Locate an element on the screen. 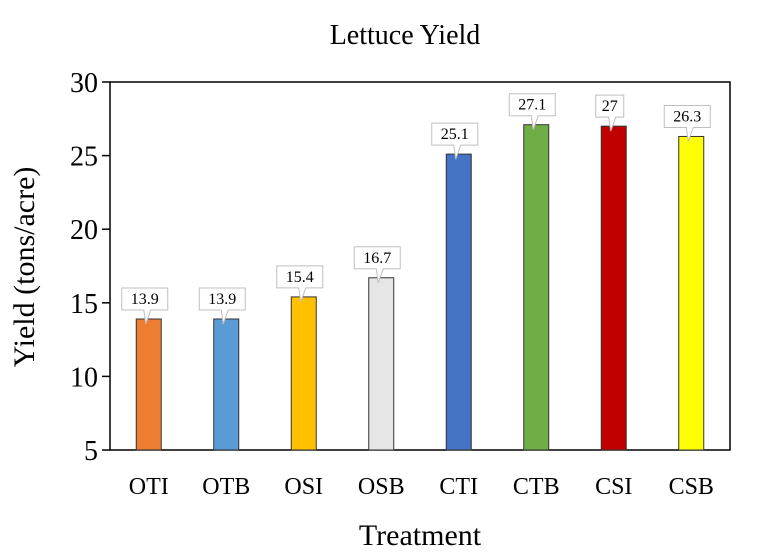 This screenshot has width=760, height=557. data-label-osi: 15.4 is located at coordinates (300, 284).